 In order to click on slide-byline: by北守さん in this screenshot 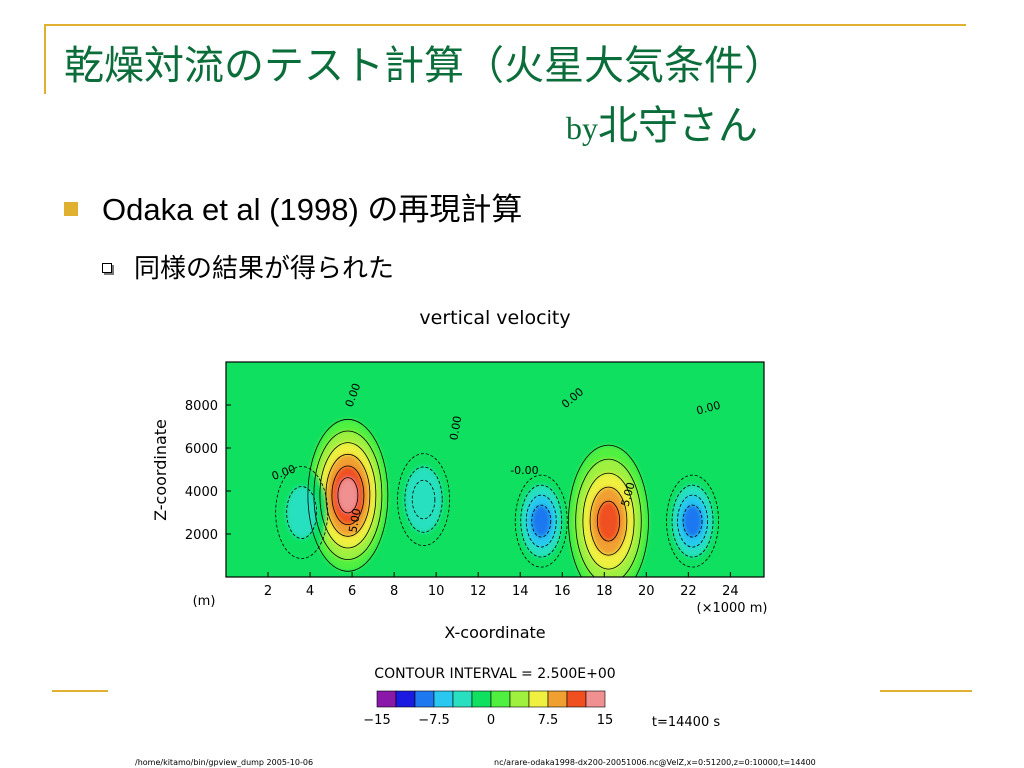, I will do `click(662, 127)`.